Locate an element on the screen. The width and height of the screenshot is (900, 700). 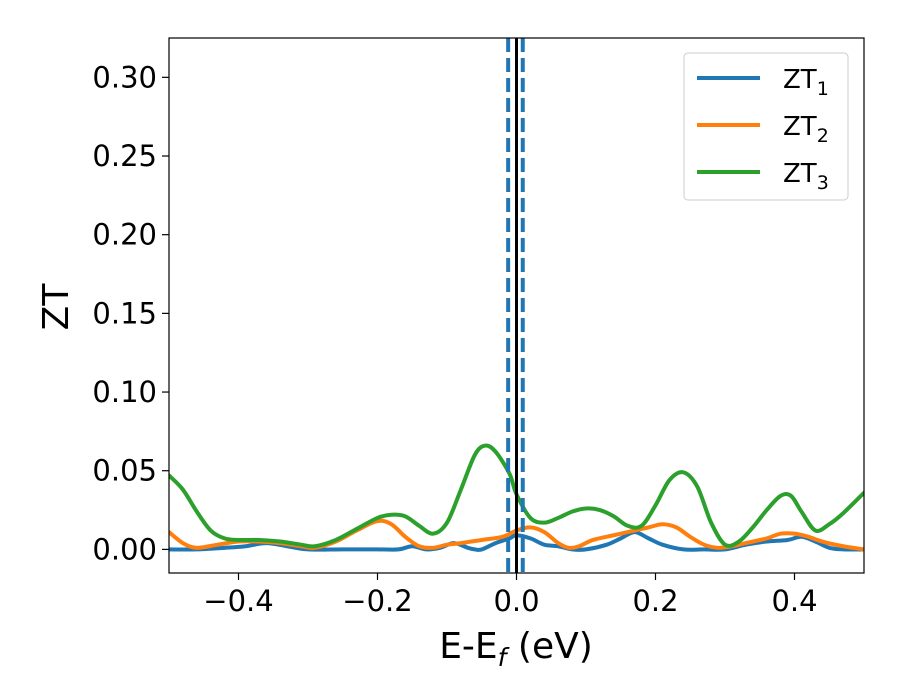
x-axis-ticks: −0.4 −0.2 0.0 0.2 0.4 is located at coordinates (510, 595).